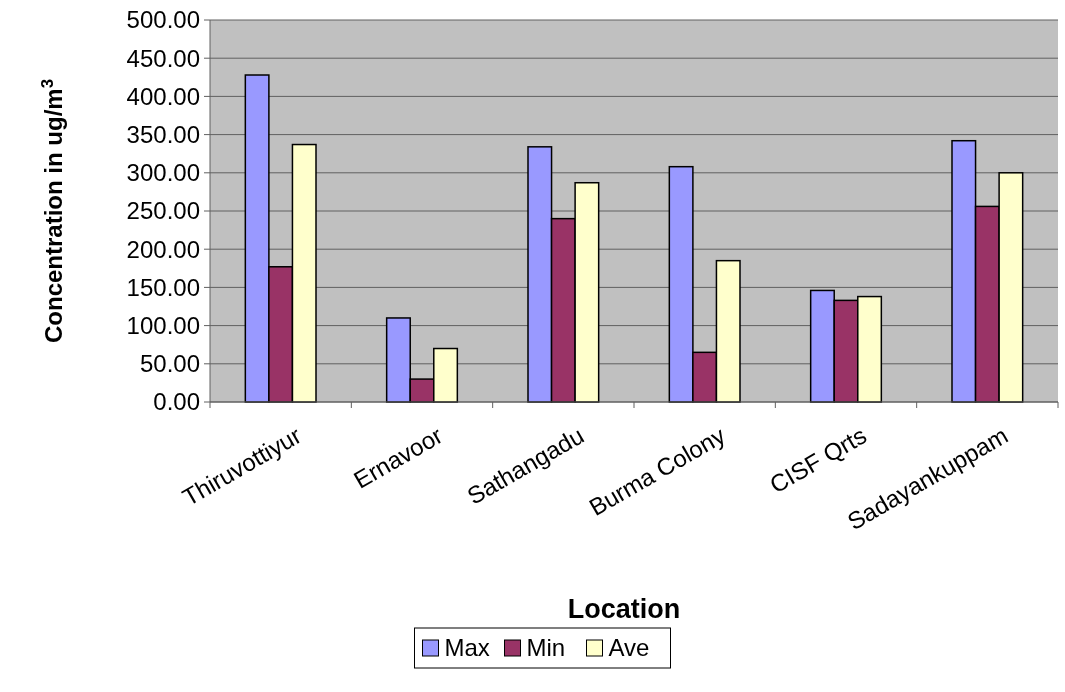 Image resolution: width=1065 pixels, height=692 pixels. What do you see at coordinates (163, 96) in the screenshot?
I see `y-tick-label: 400.00` at bounding box center [163, 96].